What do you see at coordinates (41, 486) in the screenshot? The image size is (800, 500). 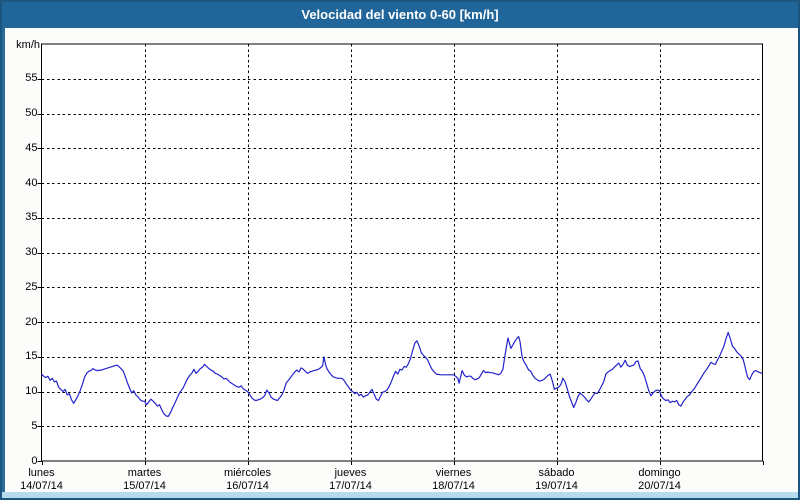 I see `x-axis-day-date: 14/07/14` at bounding box center [41, 486].